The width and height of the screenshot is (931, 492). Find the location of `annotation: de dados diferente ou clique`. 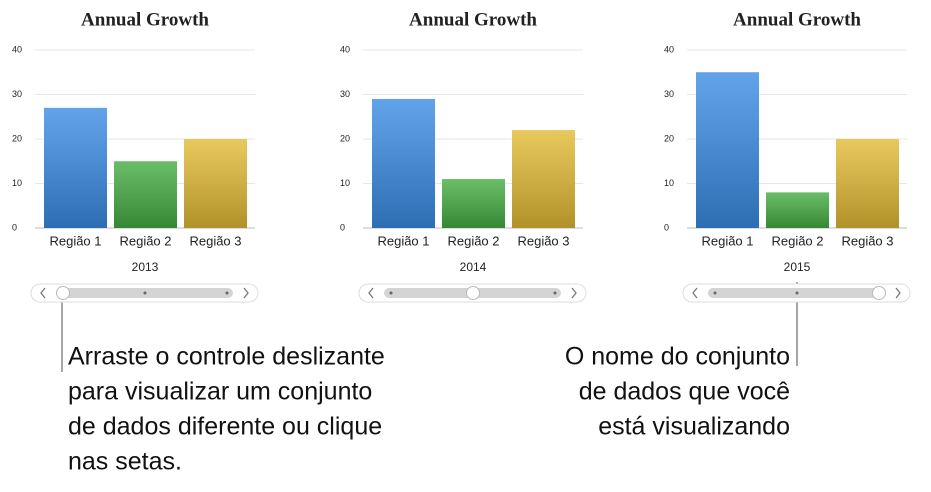

annotation: de dados diferente ou clique is located at coordinates (225, 427).